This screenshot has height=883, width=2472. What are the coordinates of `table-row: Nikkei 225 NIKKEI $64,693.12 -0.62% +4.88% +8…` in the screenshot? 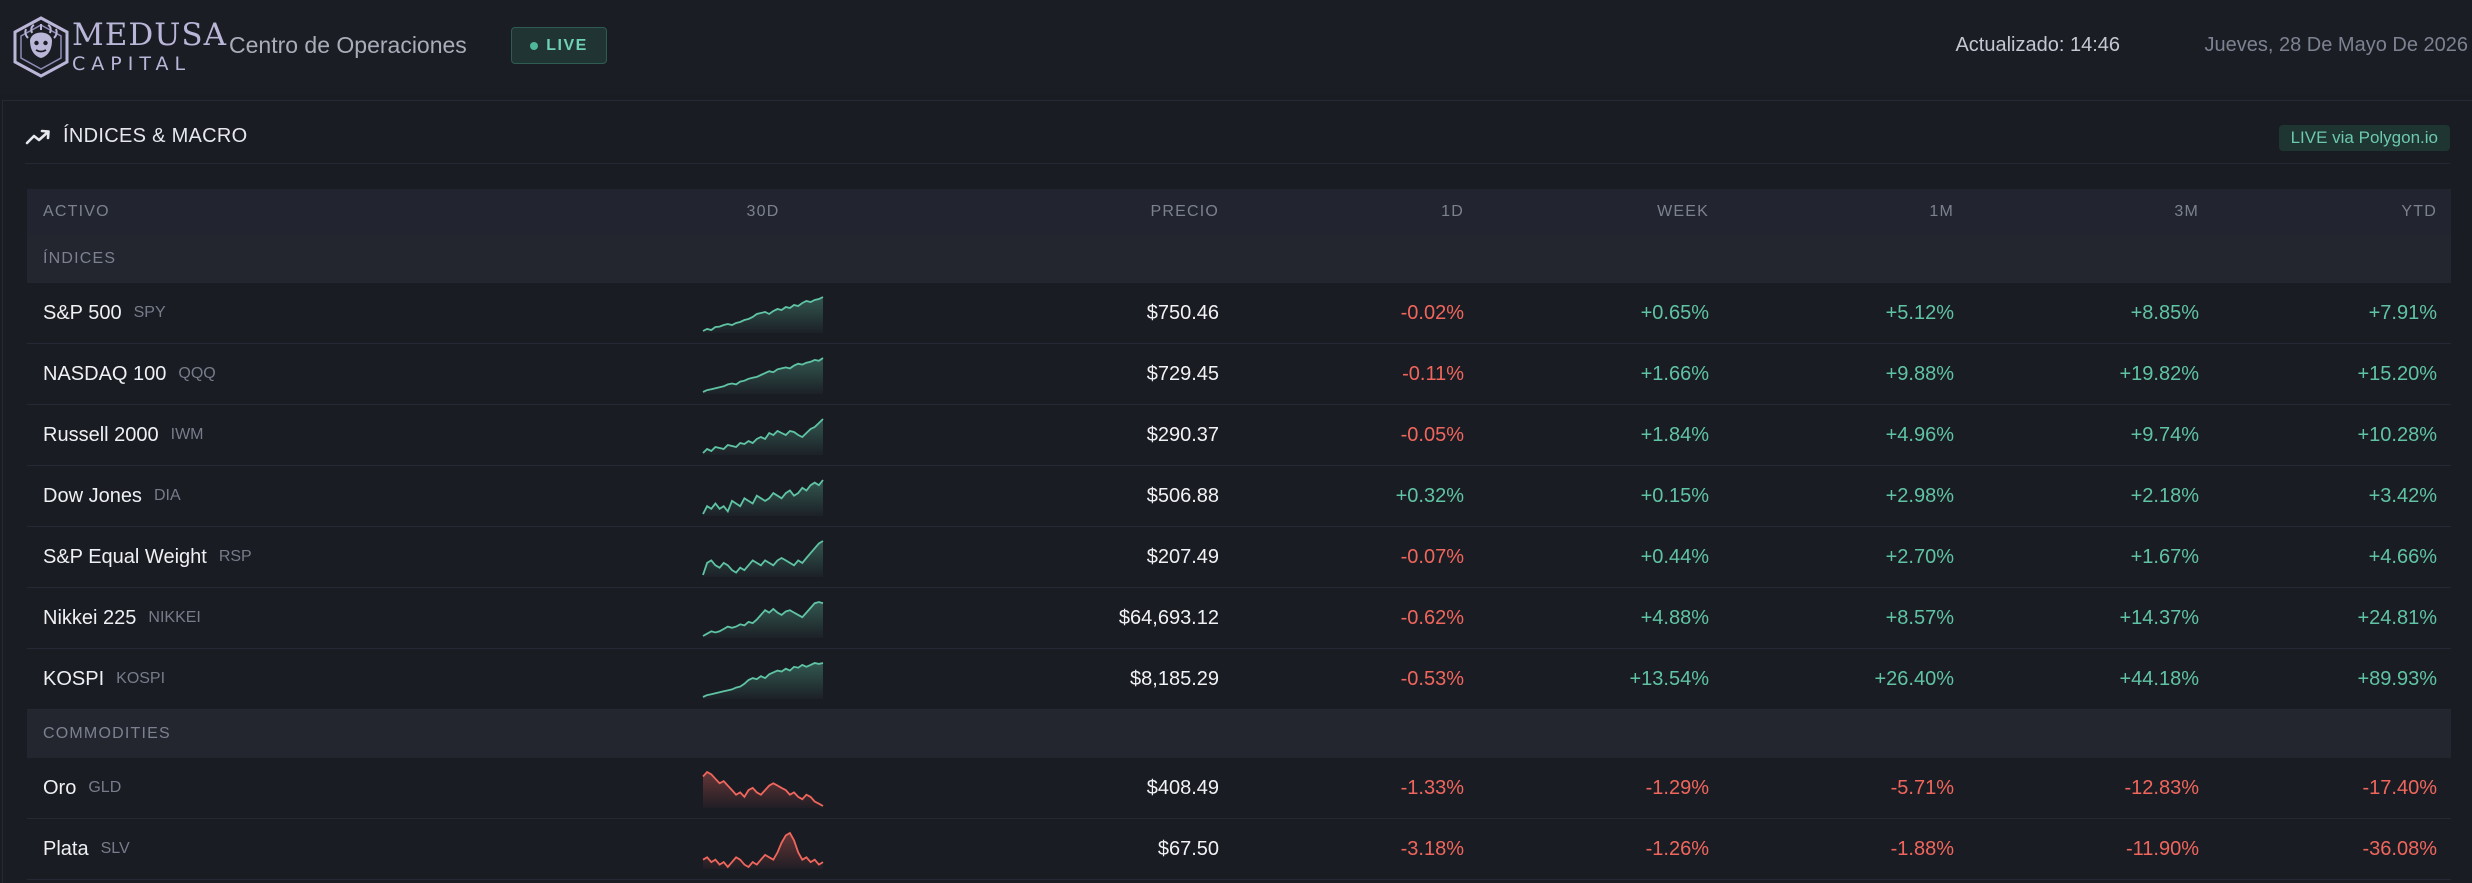 It's located at (1239, 618).